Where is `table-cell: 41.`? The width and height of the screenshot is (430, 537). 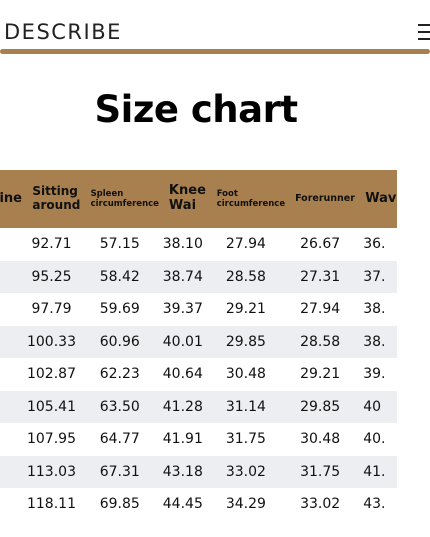
table-cell: 41. is located at coordinates (376, 471).